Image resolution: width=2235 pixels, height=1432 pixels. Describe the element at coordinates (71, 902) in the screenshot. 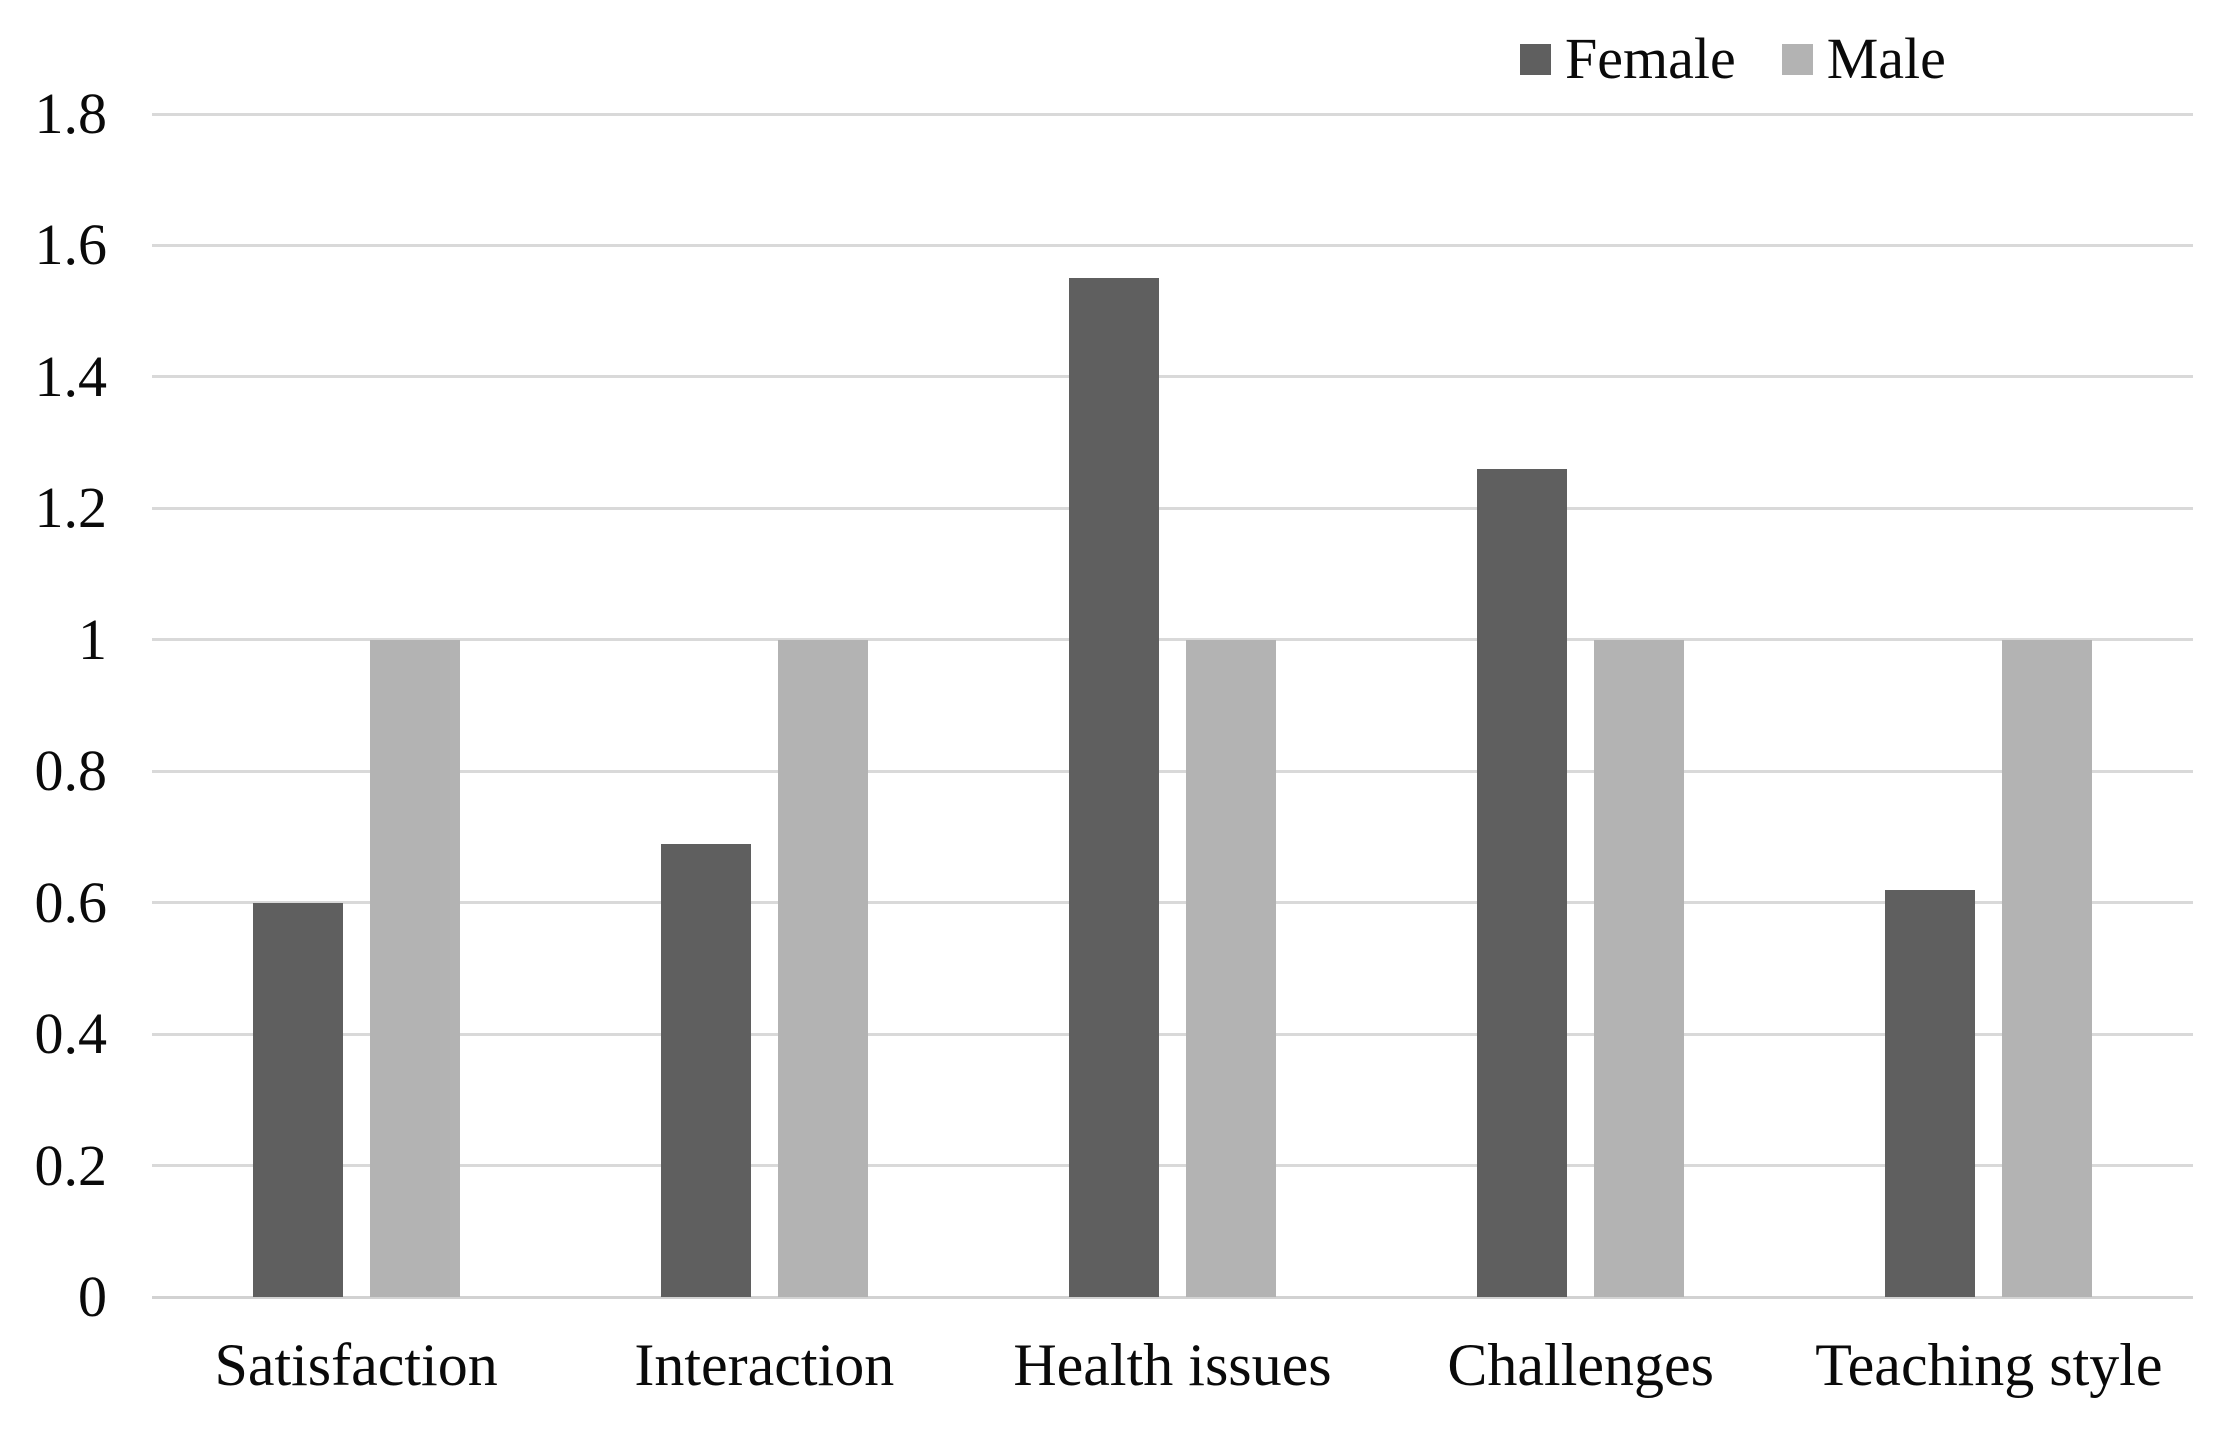

I see `y-tick-0.6: 0.6` at that location.